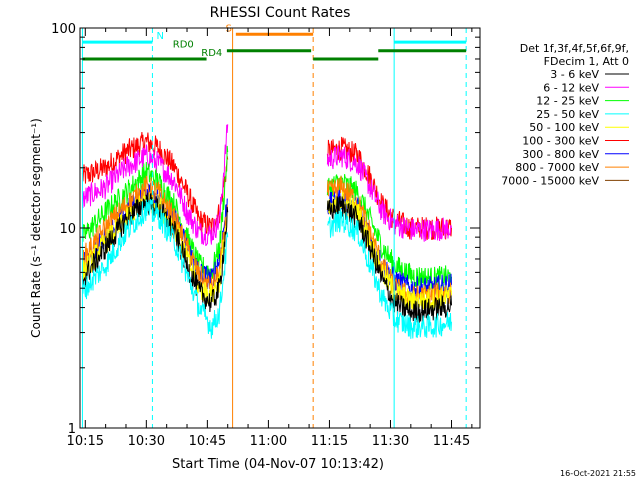  What do you see at coordinates (146, 441) in the screenshot?
I see `x-tick-label-1: 10:30` at bounding box center [146, 441].